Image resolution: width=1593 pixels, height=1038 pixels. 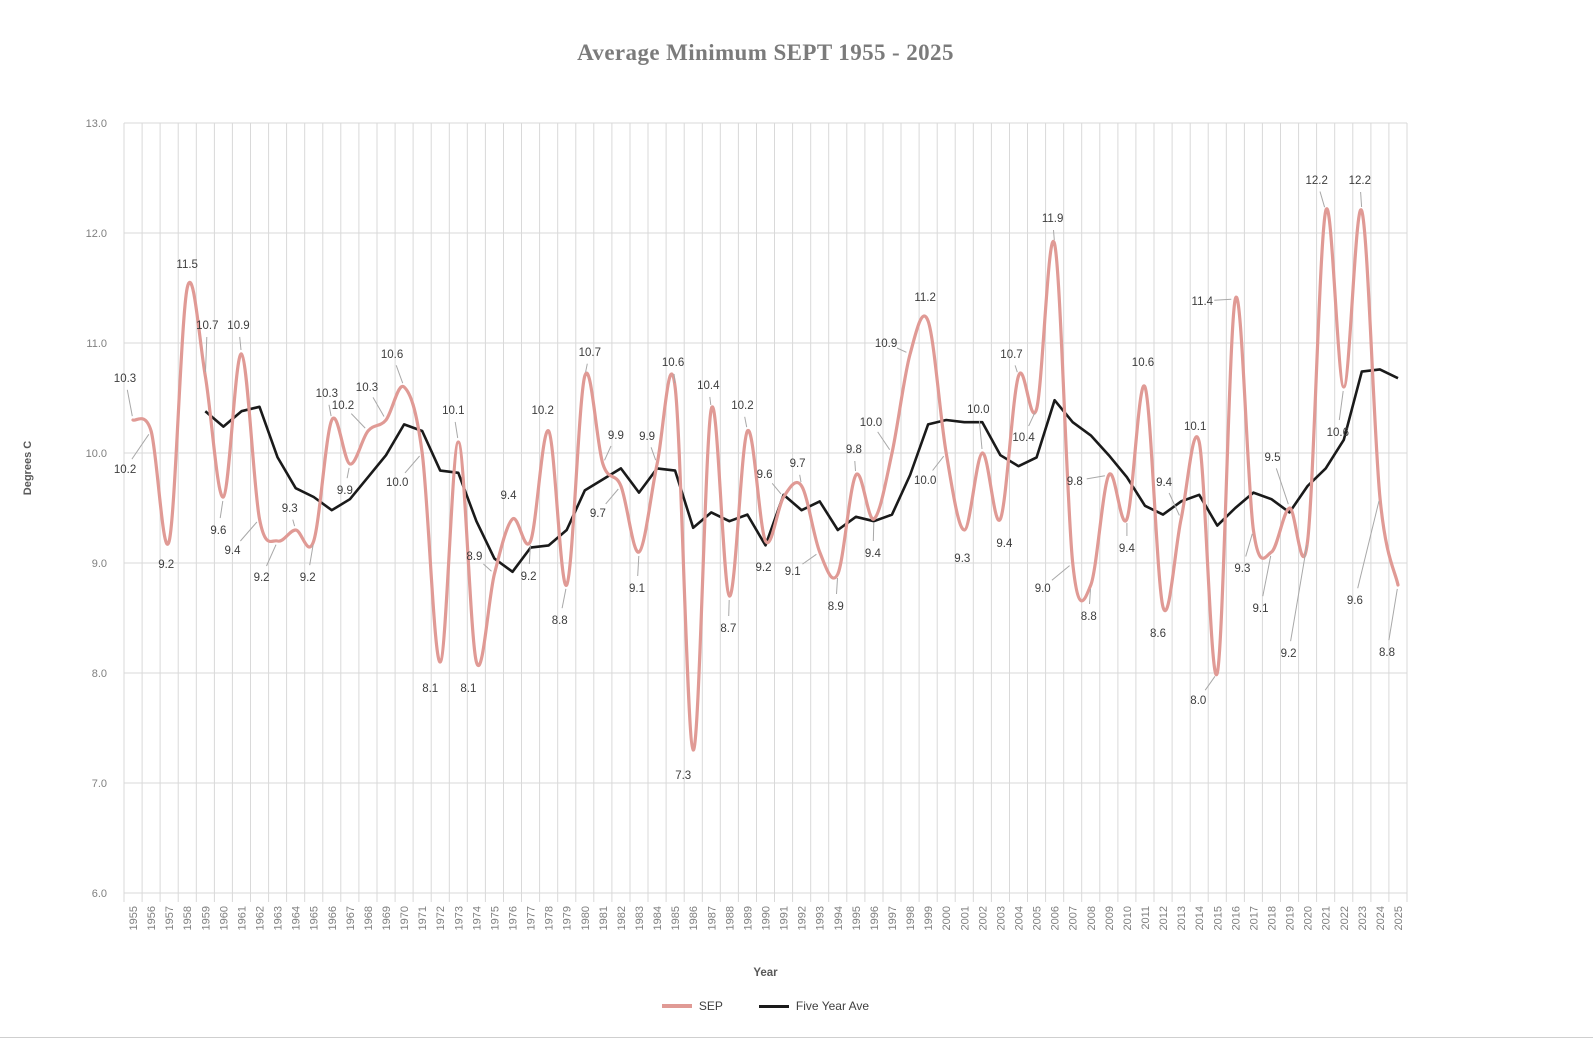 What do you see at coordinates (604, 918) in the screenshot?
I see `x-tick-label: 1981` at bounding box center [604, 918].